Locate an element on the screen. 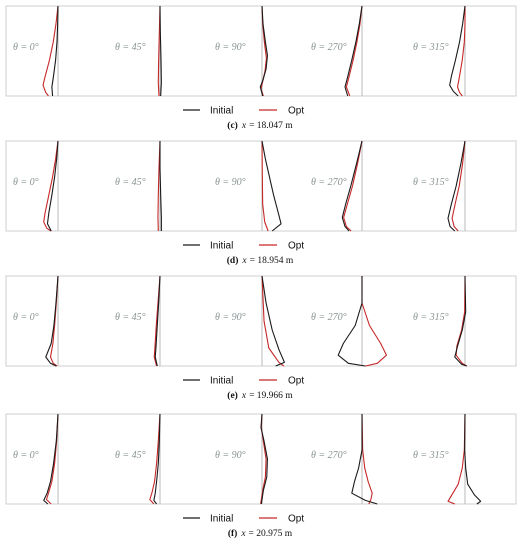 This screenshot has width=521, height=550. caption-value: = 18.047 m is located at coordinates (271, 126).